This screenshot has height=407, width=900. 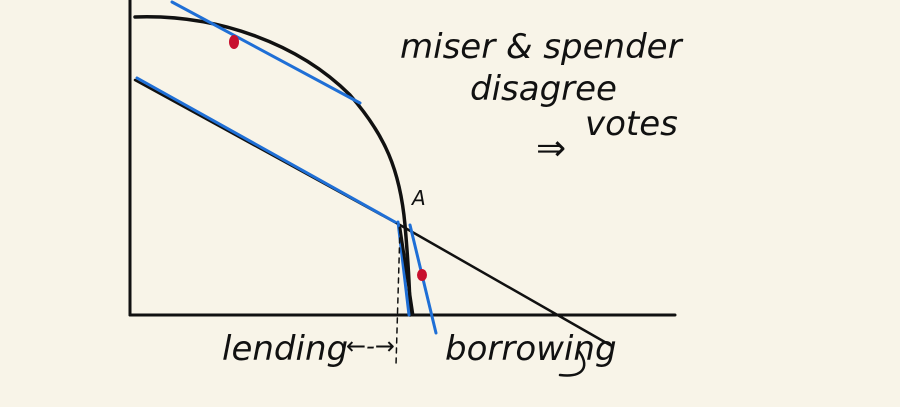 I want to click on point-label-a: A, so click(x=418, y=198).